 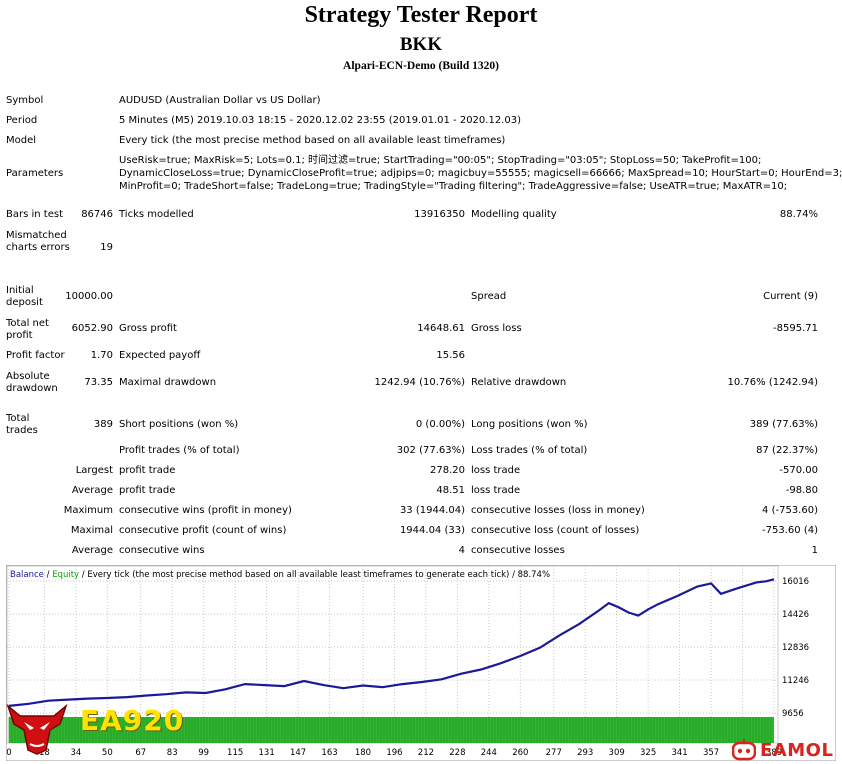 What do you see at coordinates (496, 470) in the screenshot?
I see `largest-loss-label: loss trade` at bounding box center [496, 470].